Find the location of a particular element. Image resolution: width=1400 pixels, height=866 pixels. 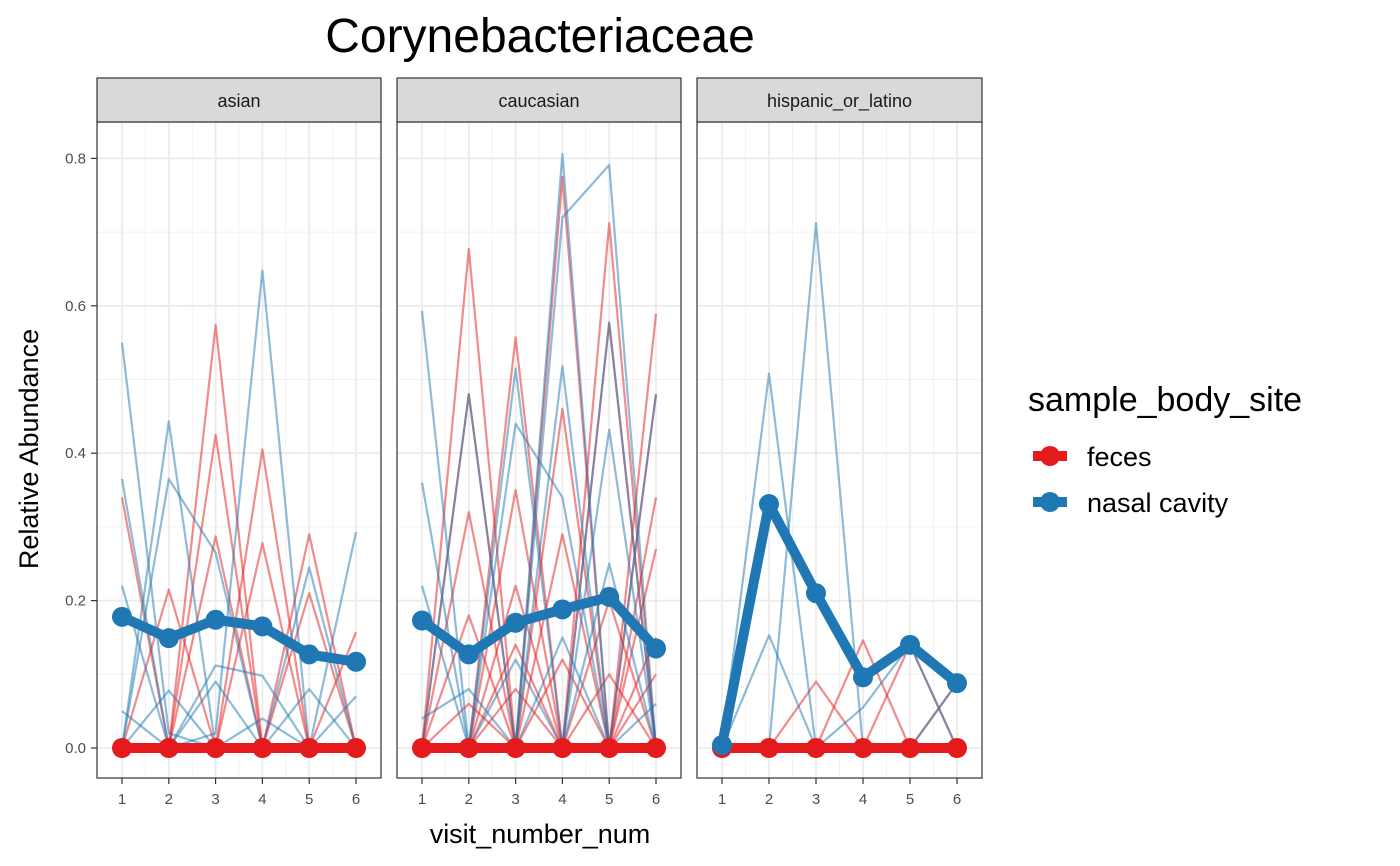

legend-key-point-nasal-cavity is located at coordinates (1050, 502).